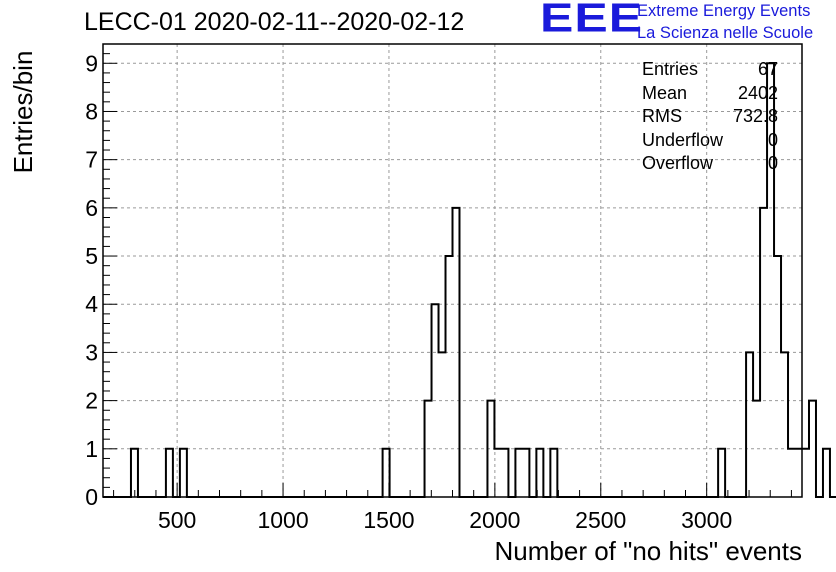  What do you see at coordinates (592, 20) in the screenshot?
I see `logo-mark: EEE` at bounding box center [592, 20].